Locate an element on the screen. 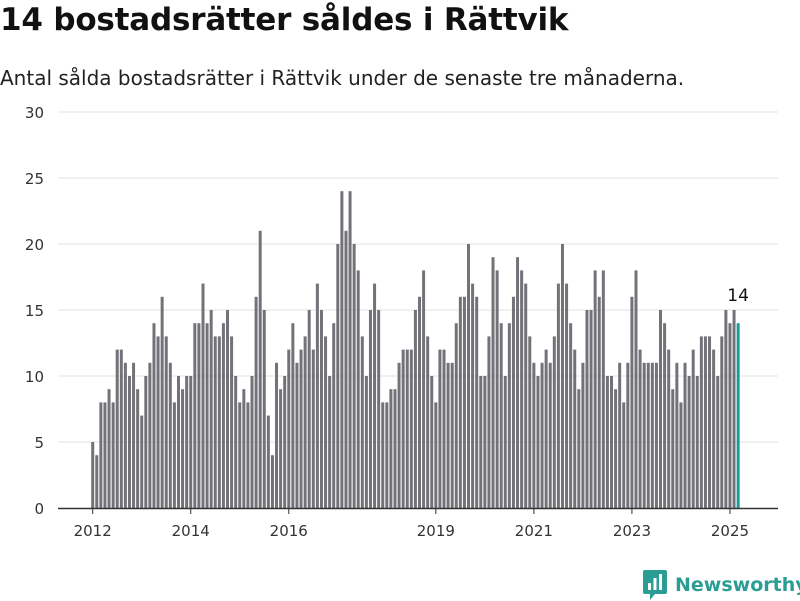  x-tick-label: 2014 is located at coordinates (191, 531).